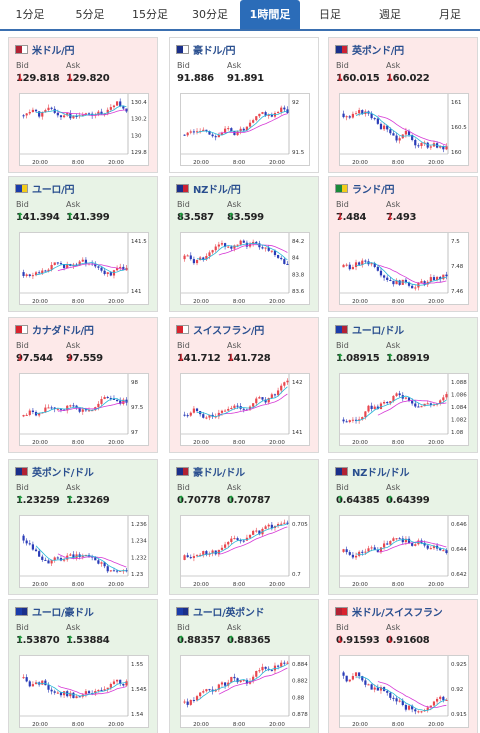 The width and height of the screenshot is (480, 733). Describe the element at coordinates (63, 613) in the screenshot. I see `pair-name: ユーロ/豪ドル` at that location.